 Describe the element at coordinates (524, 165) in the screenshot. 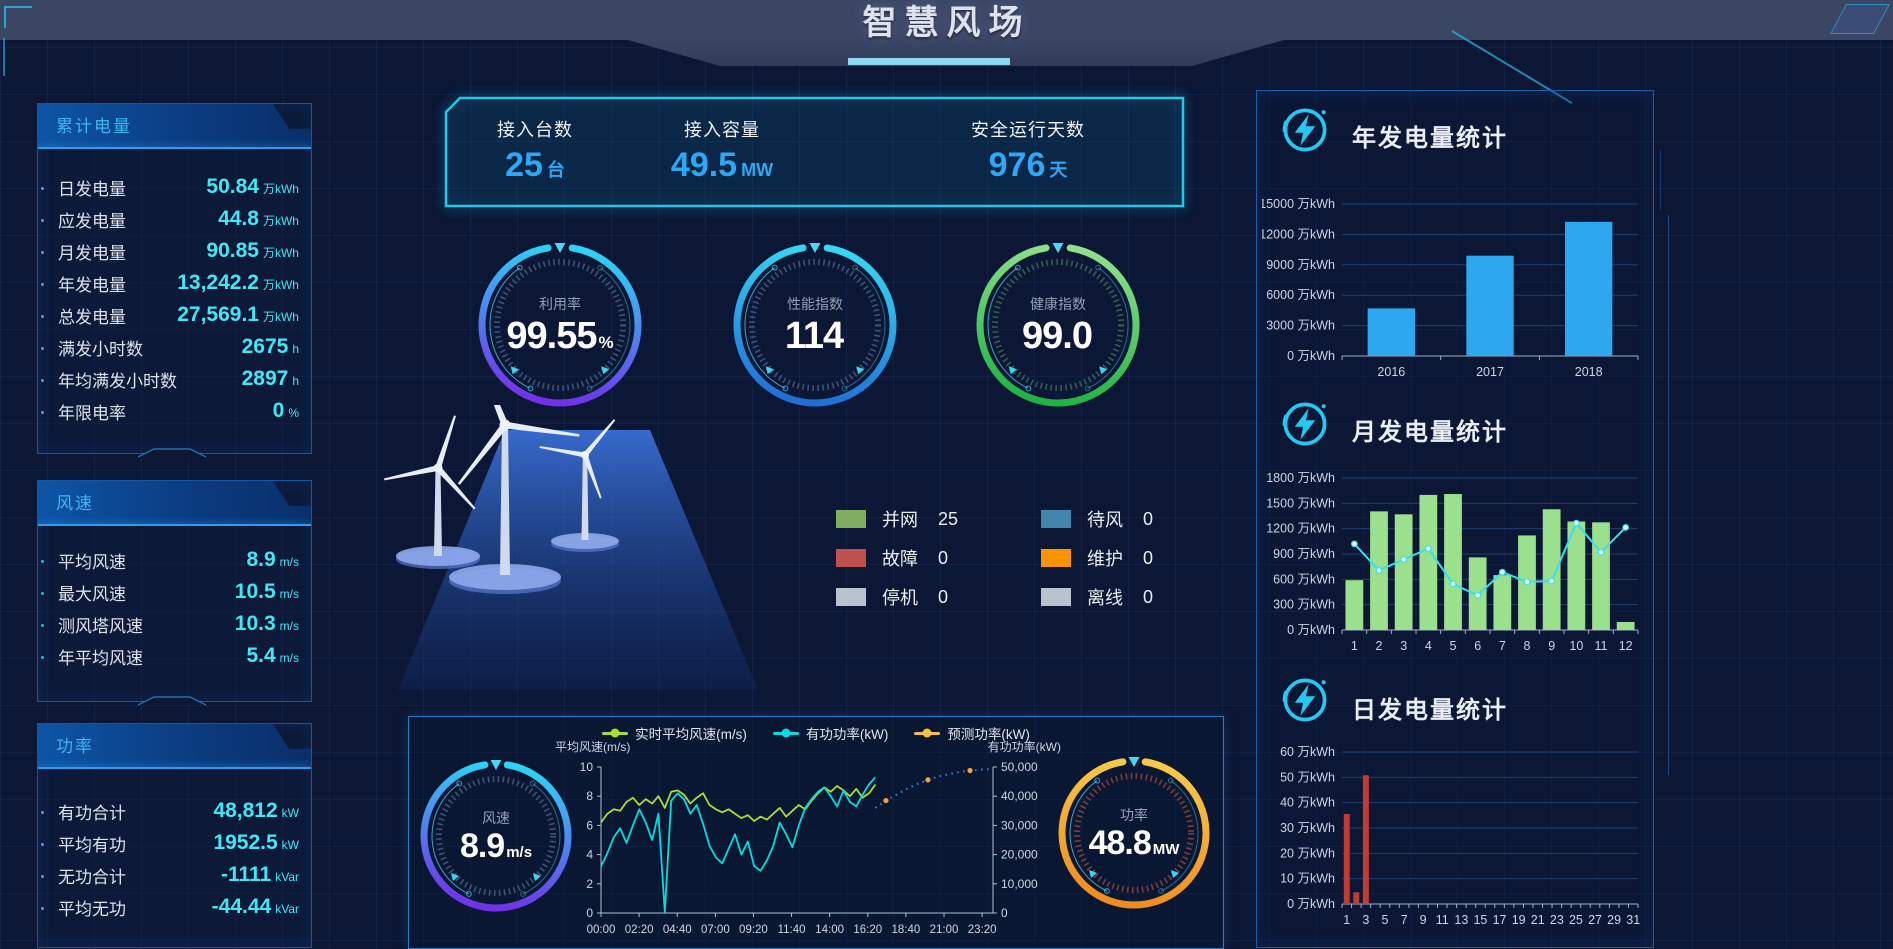

I see `stat-value-number: 25` at that location.